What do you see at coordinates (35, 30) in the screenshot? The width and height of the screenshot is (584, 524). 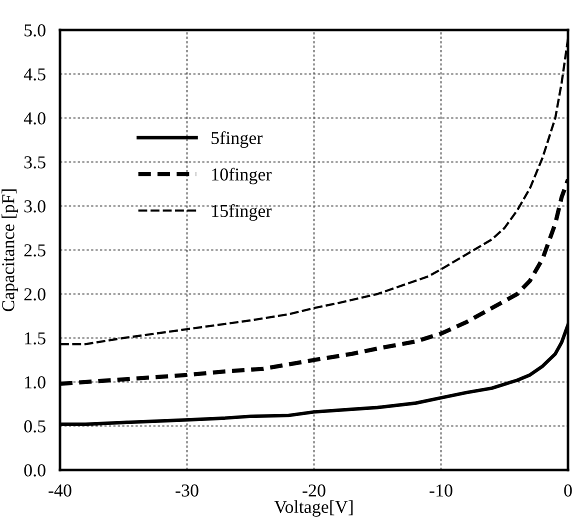 I see `y-tick-label: 5.0` at bounding box center [35, 30].